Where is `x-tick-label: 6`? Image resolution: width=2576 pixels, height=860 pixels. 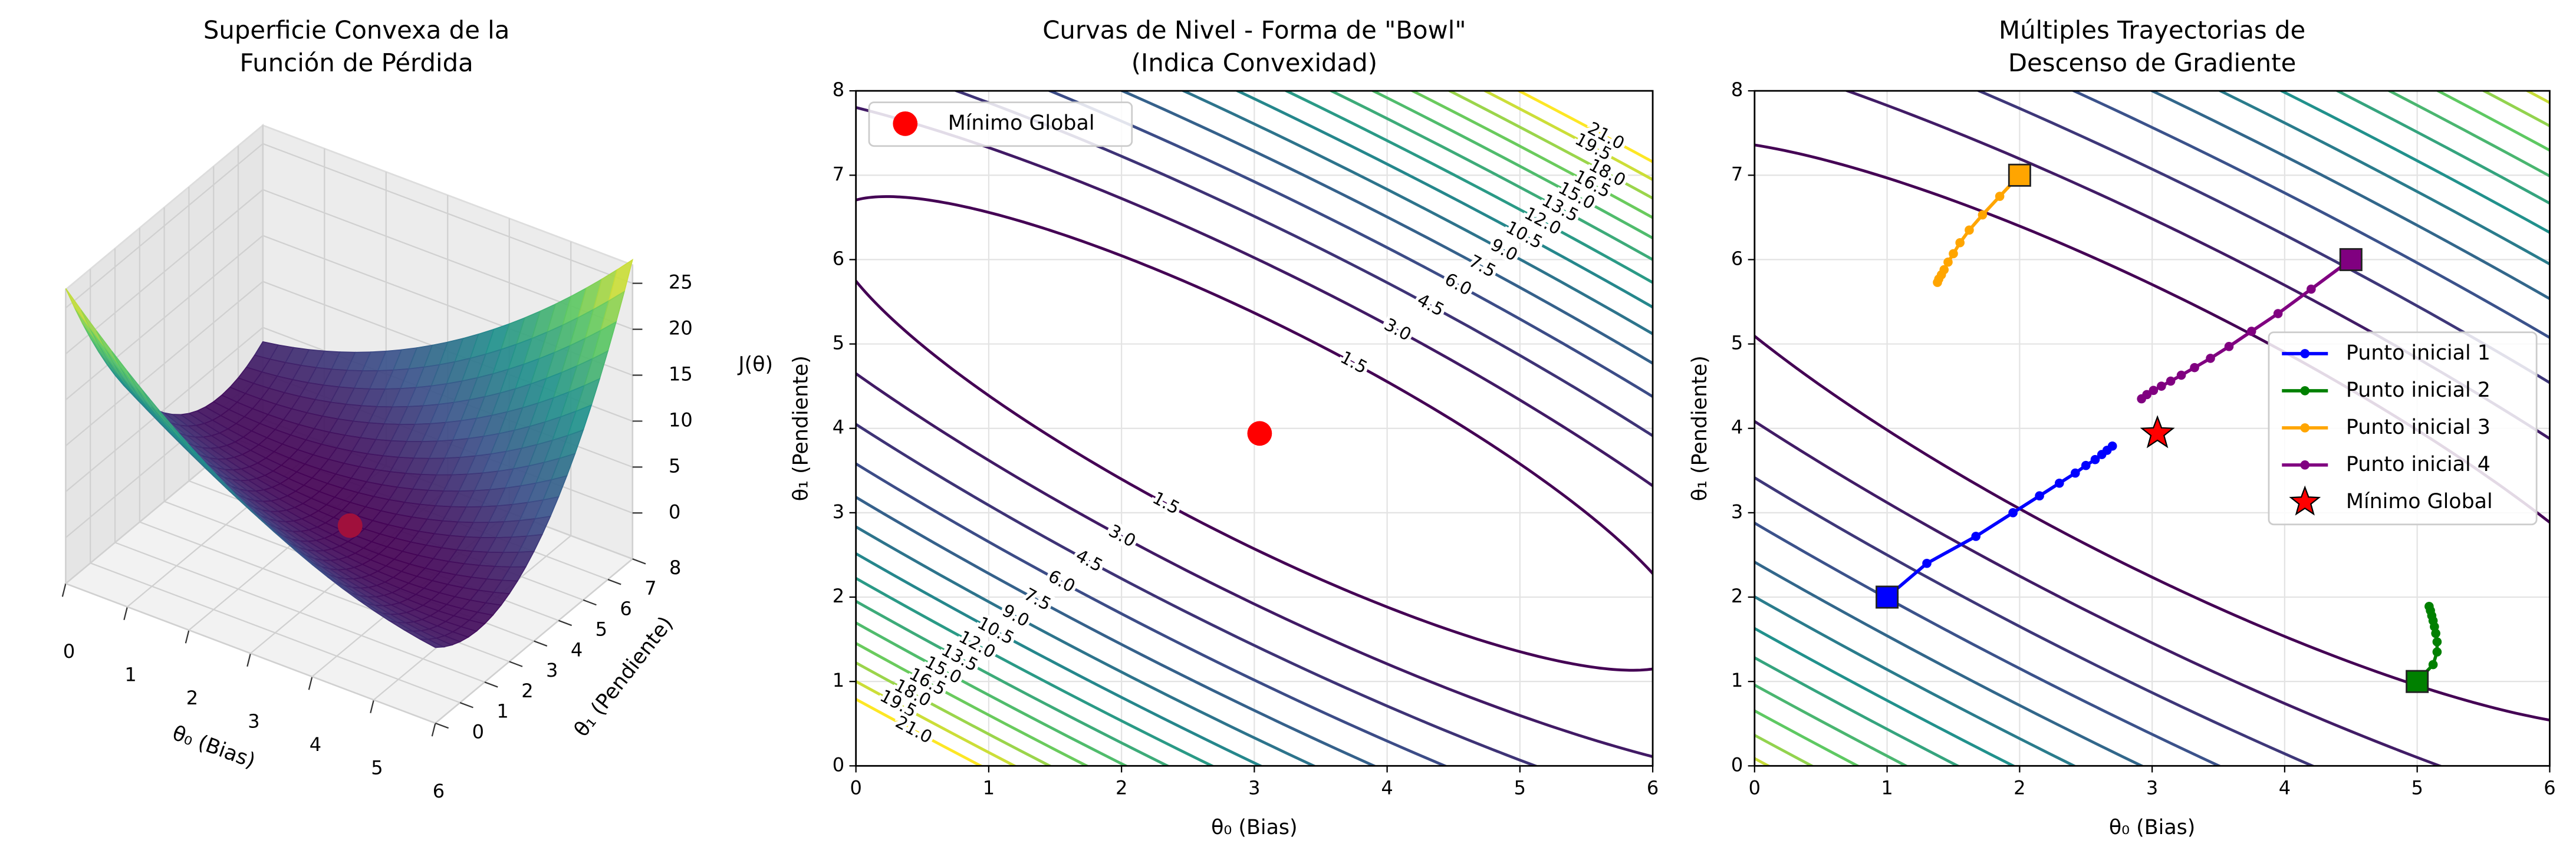
x-tick-label: 6 is located at coordinates (439, 791).